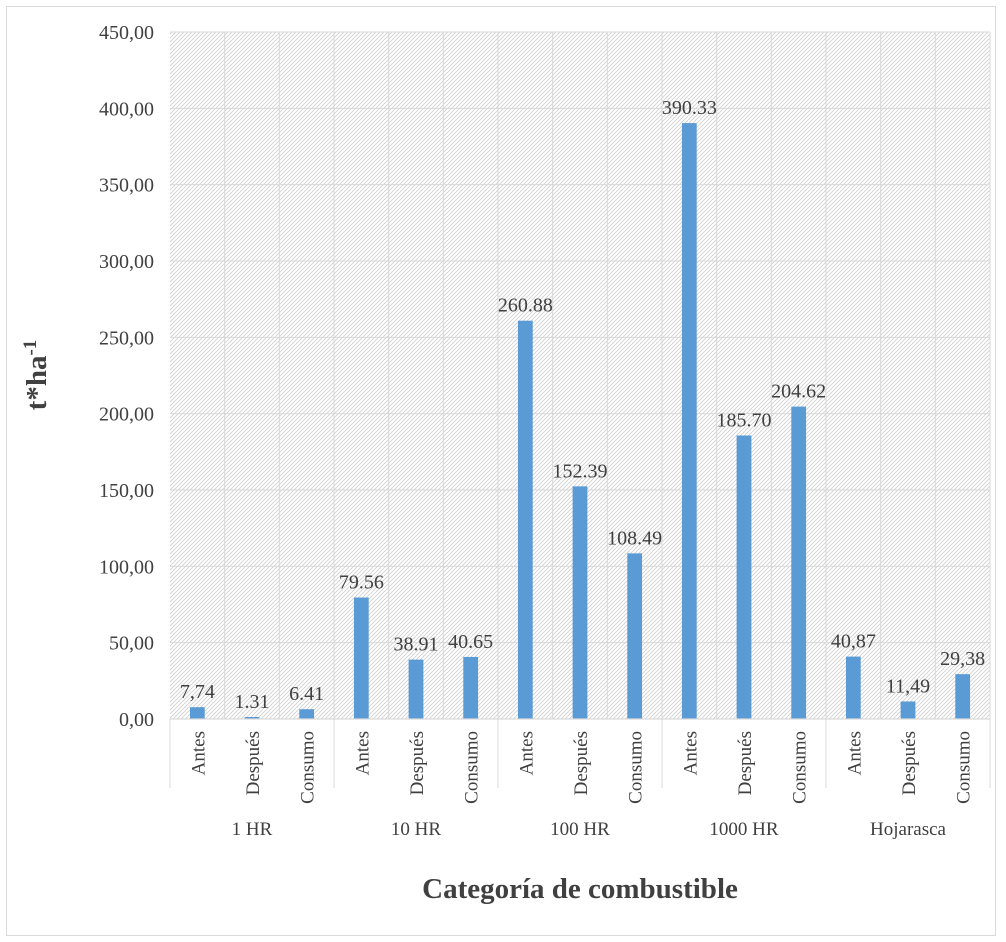 The width and height of the screenshot is (1006, 942). Describe the element at coordinates (126, 491) in the screenshot. I see `y-tick-label: 150,00` at that location.